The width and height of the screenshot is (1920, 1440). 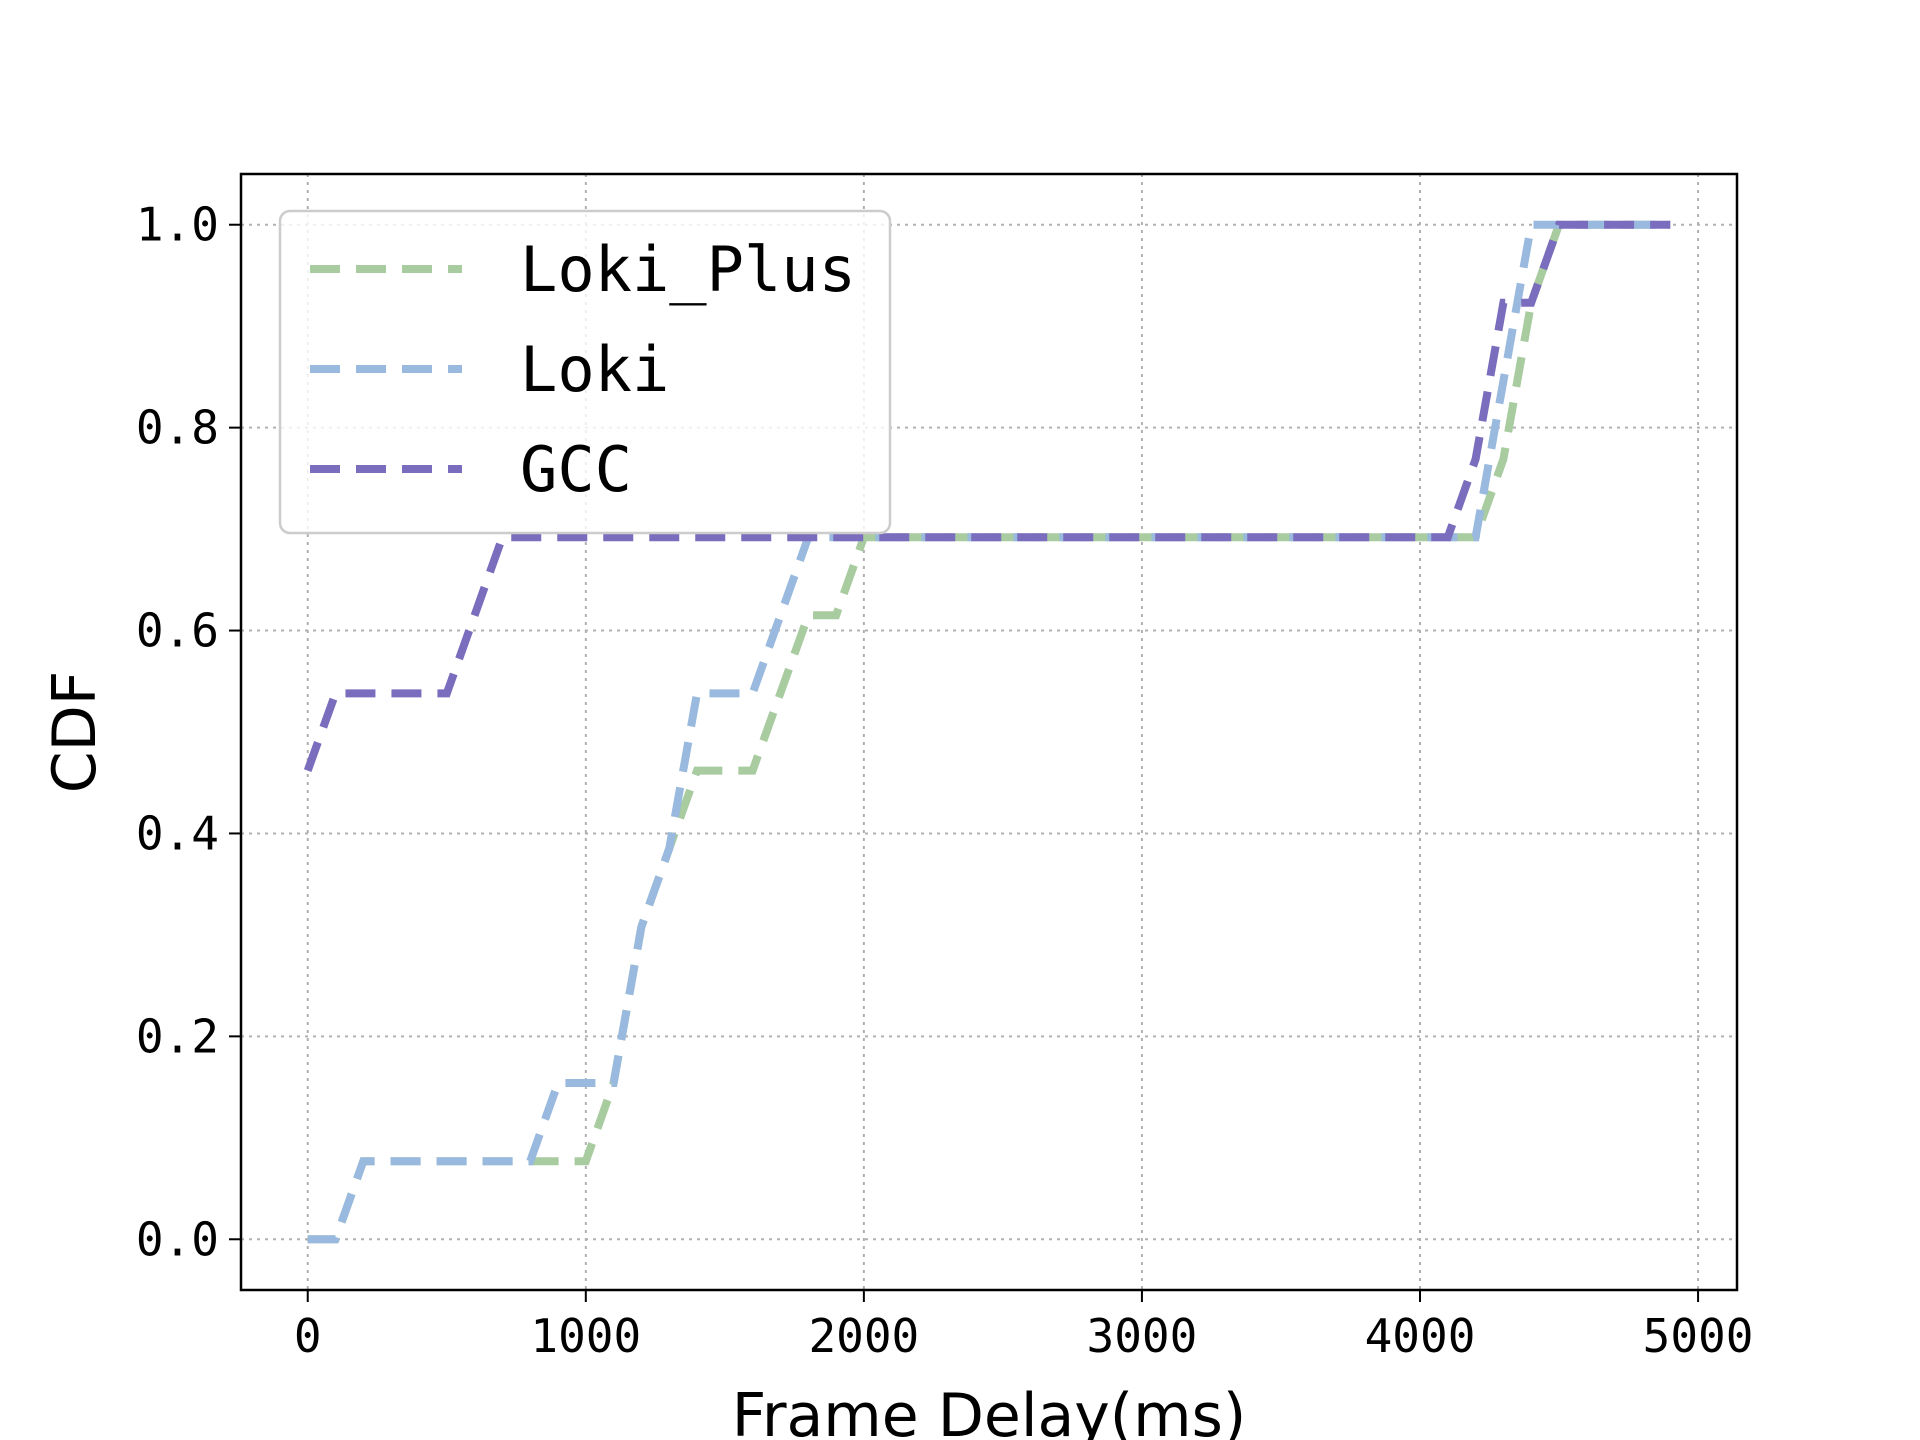 I want to click on y-tick-label: 0.8, so click(x=177, y=428).